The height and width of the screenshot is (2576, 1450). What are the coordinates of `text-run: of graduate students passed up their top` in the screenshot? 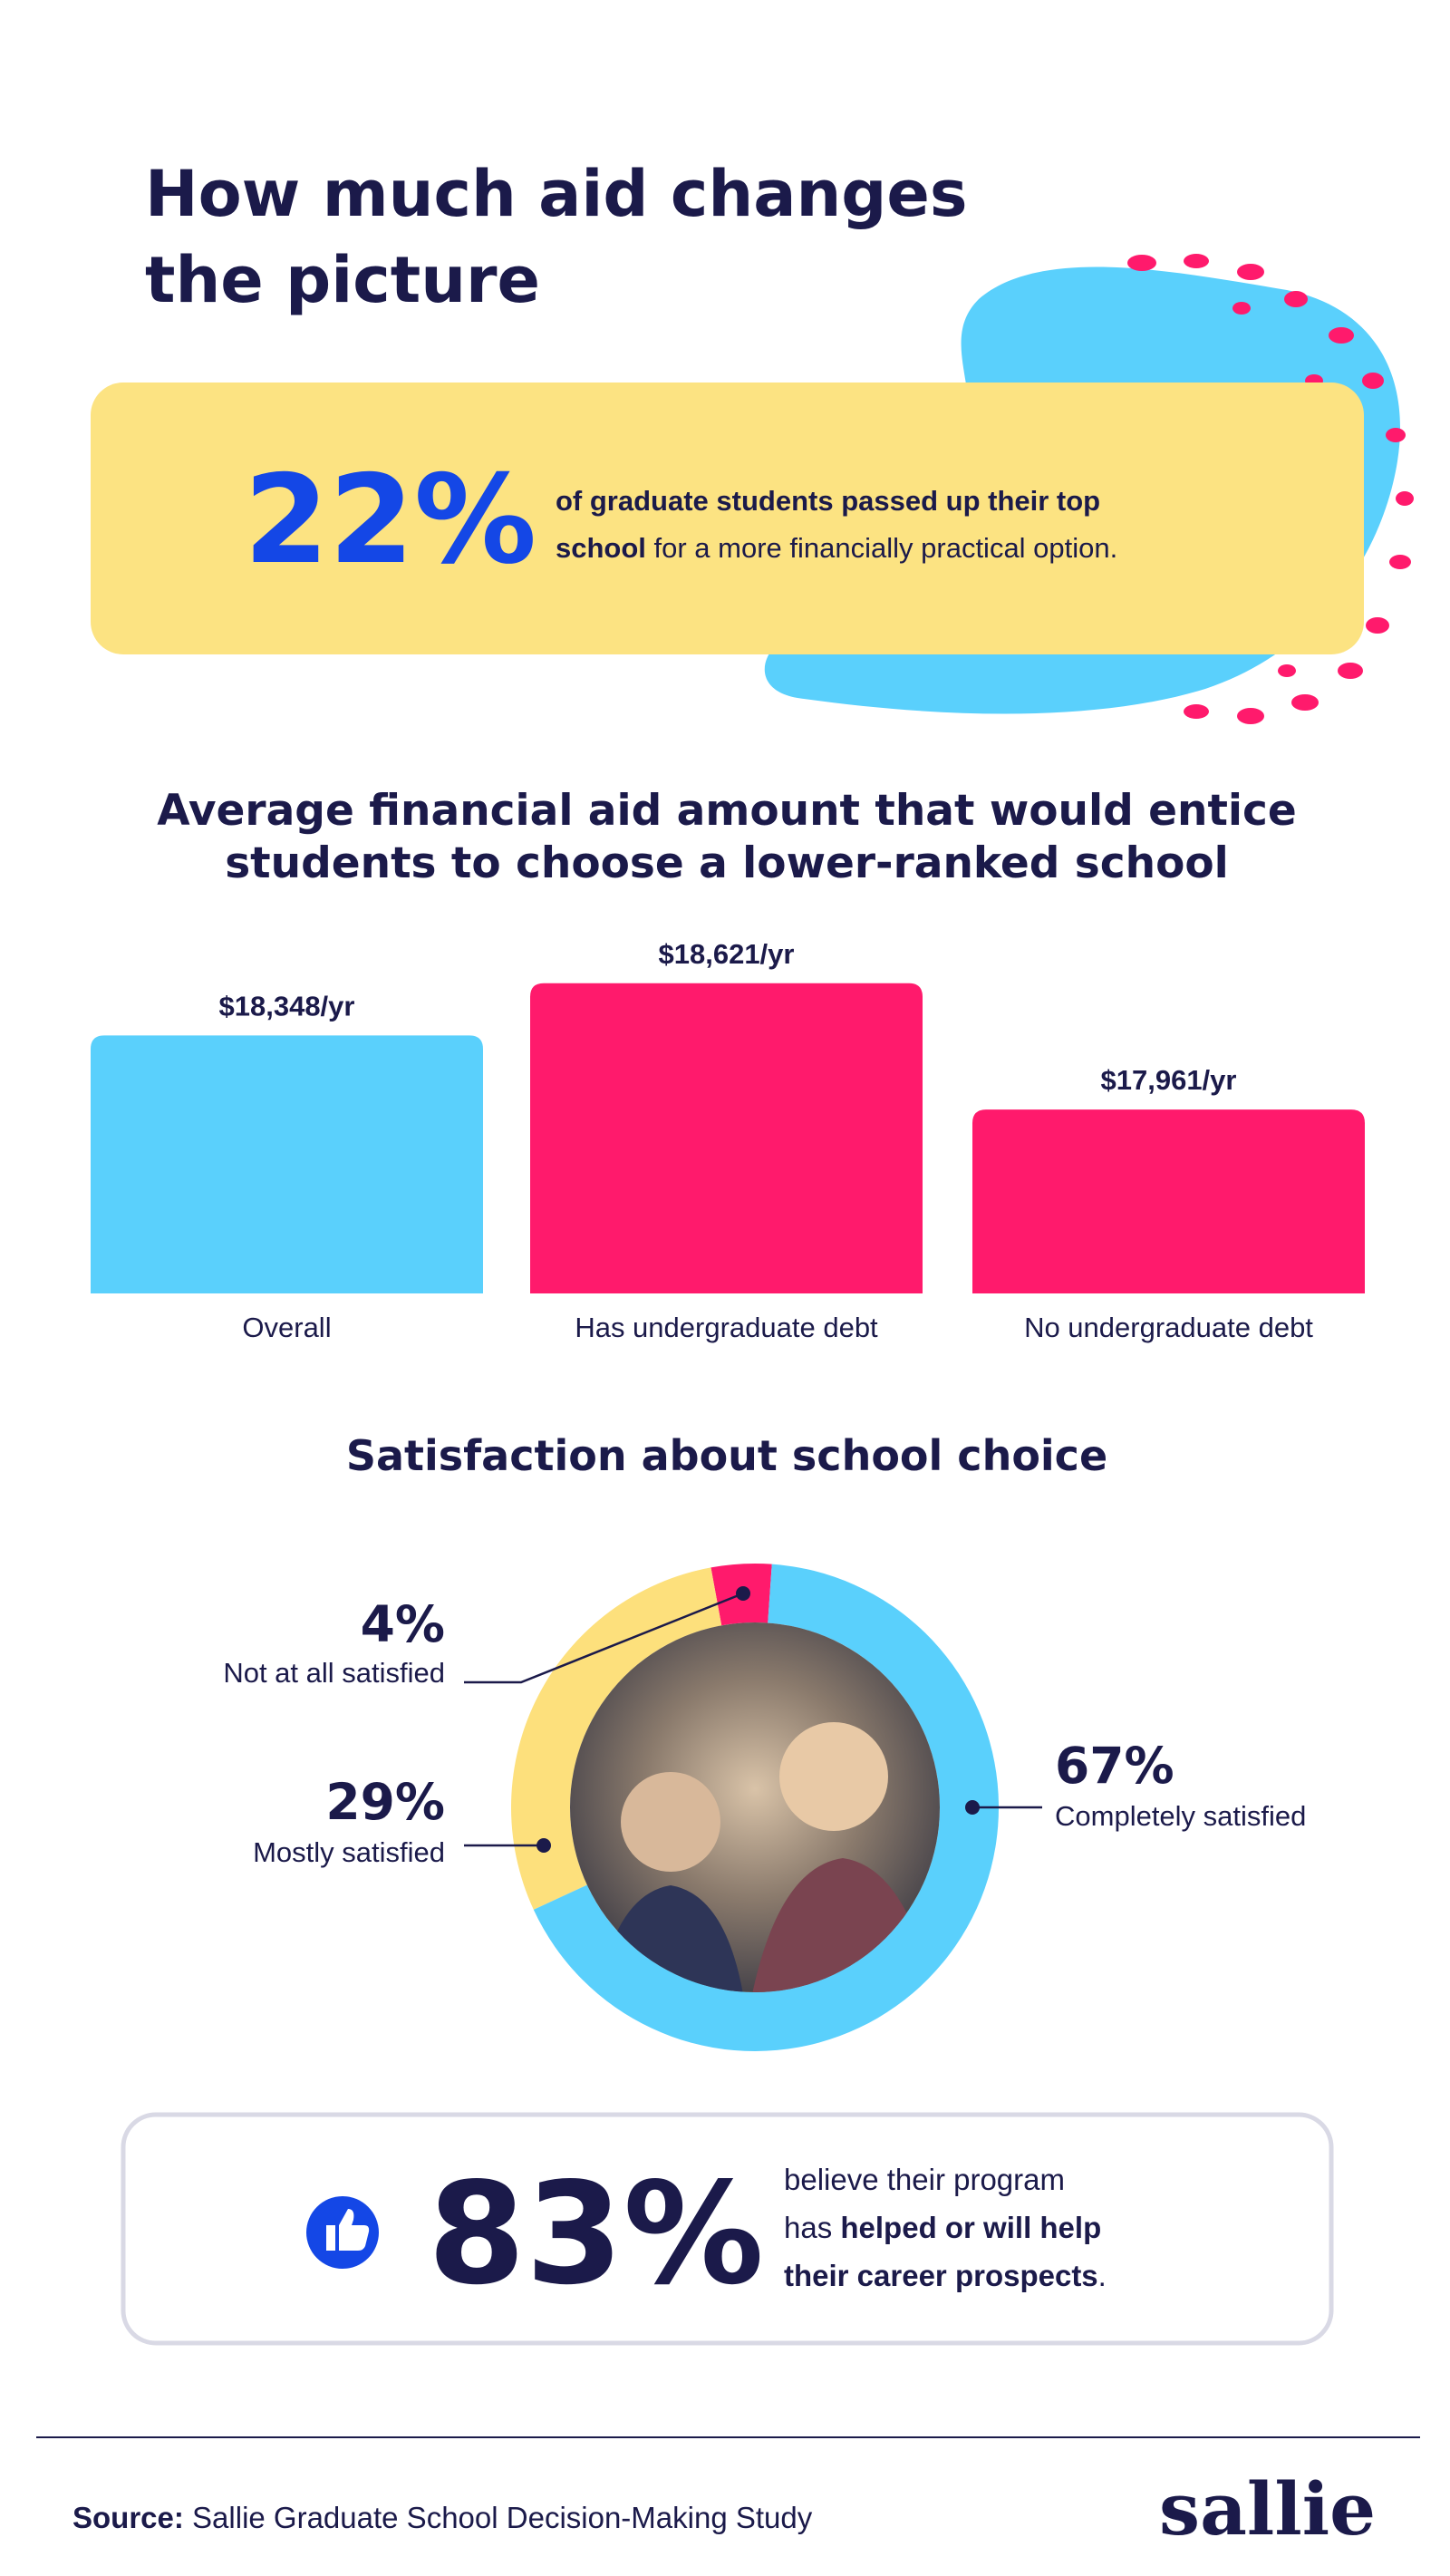 It's located at (828, 501).